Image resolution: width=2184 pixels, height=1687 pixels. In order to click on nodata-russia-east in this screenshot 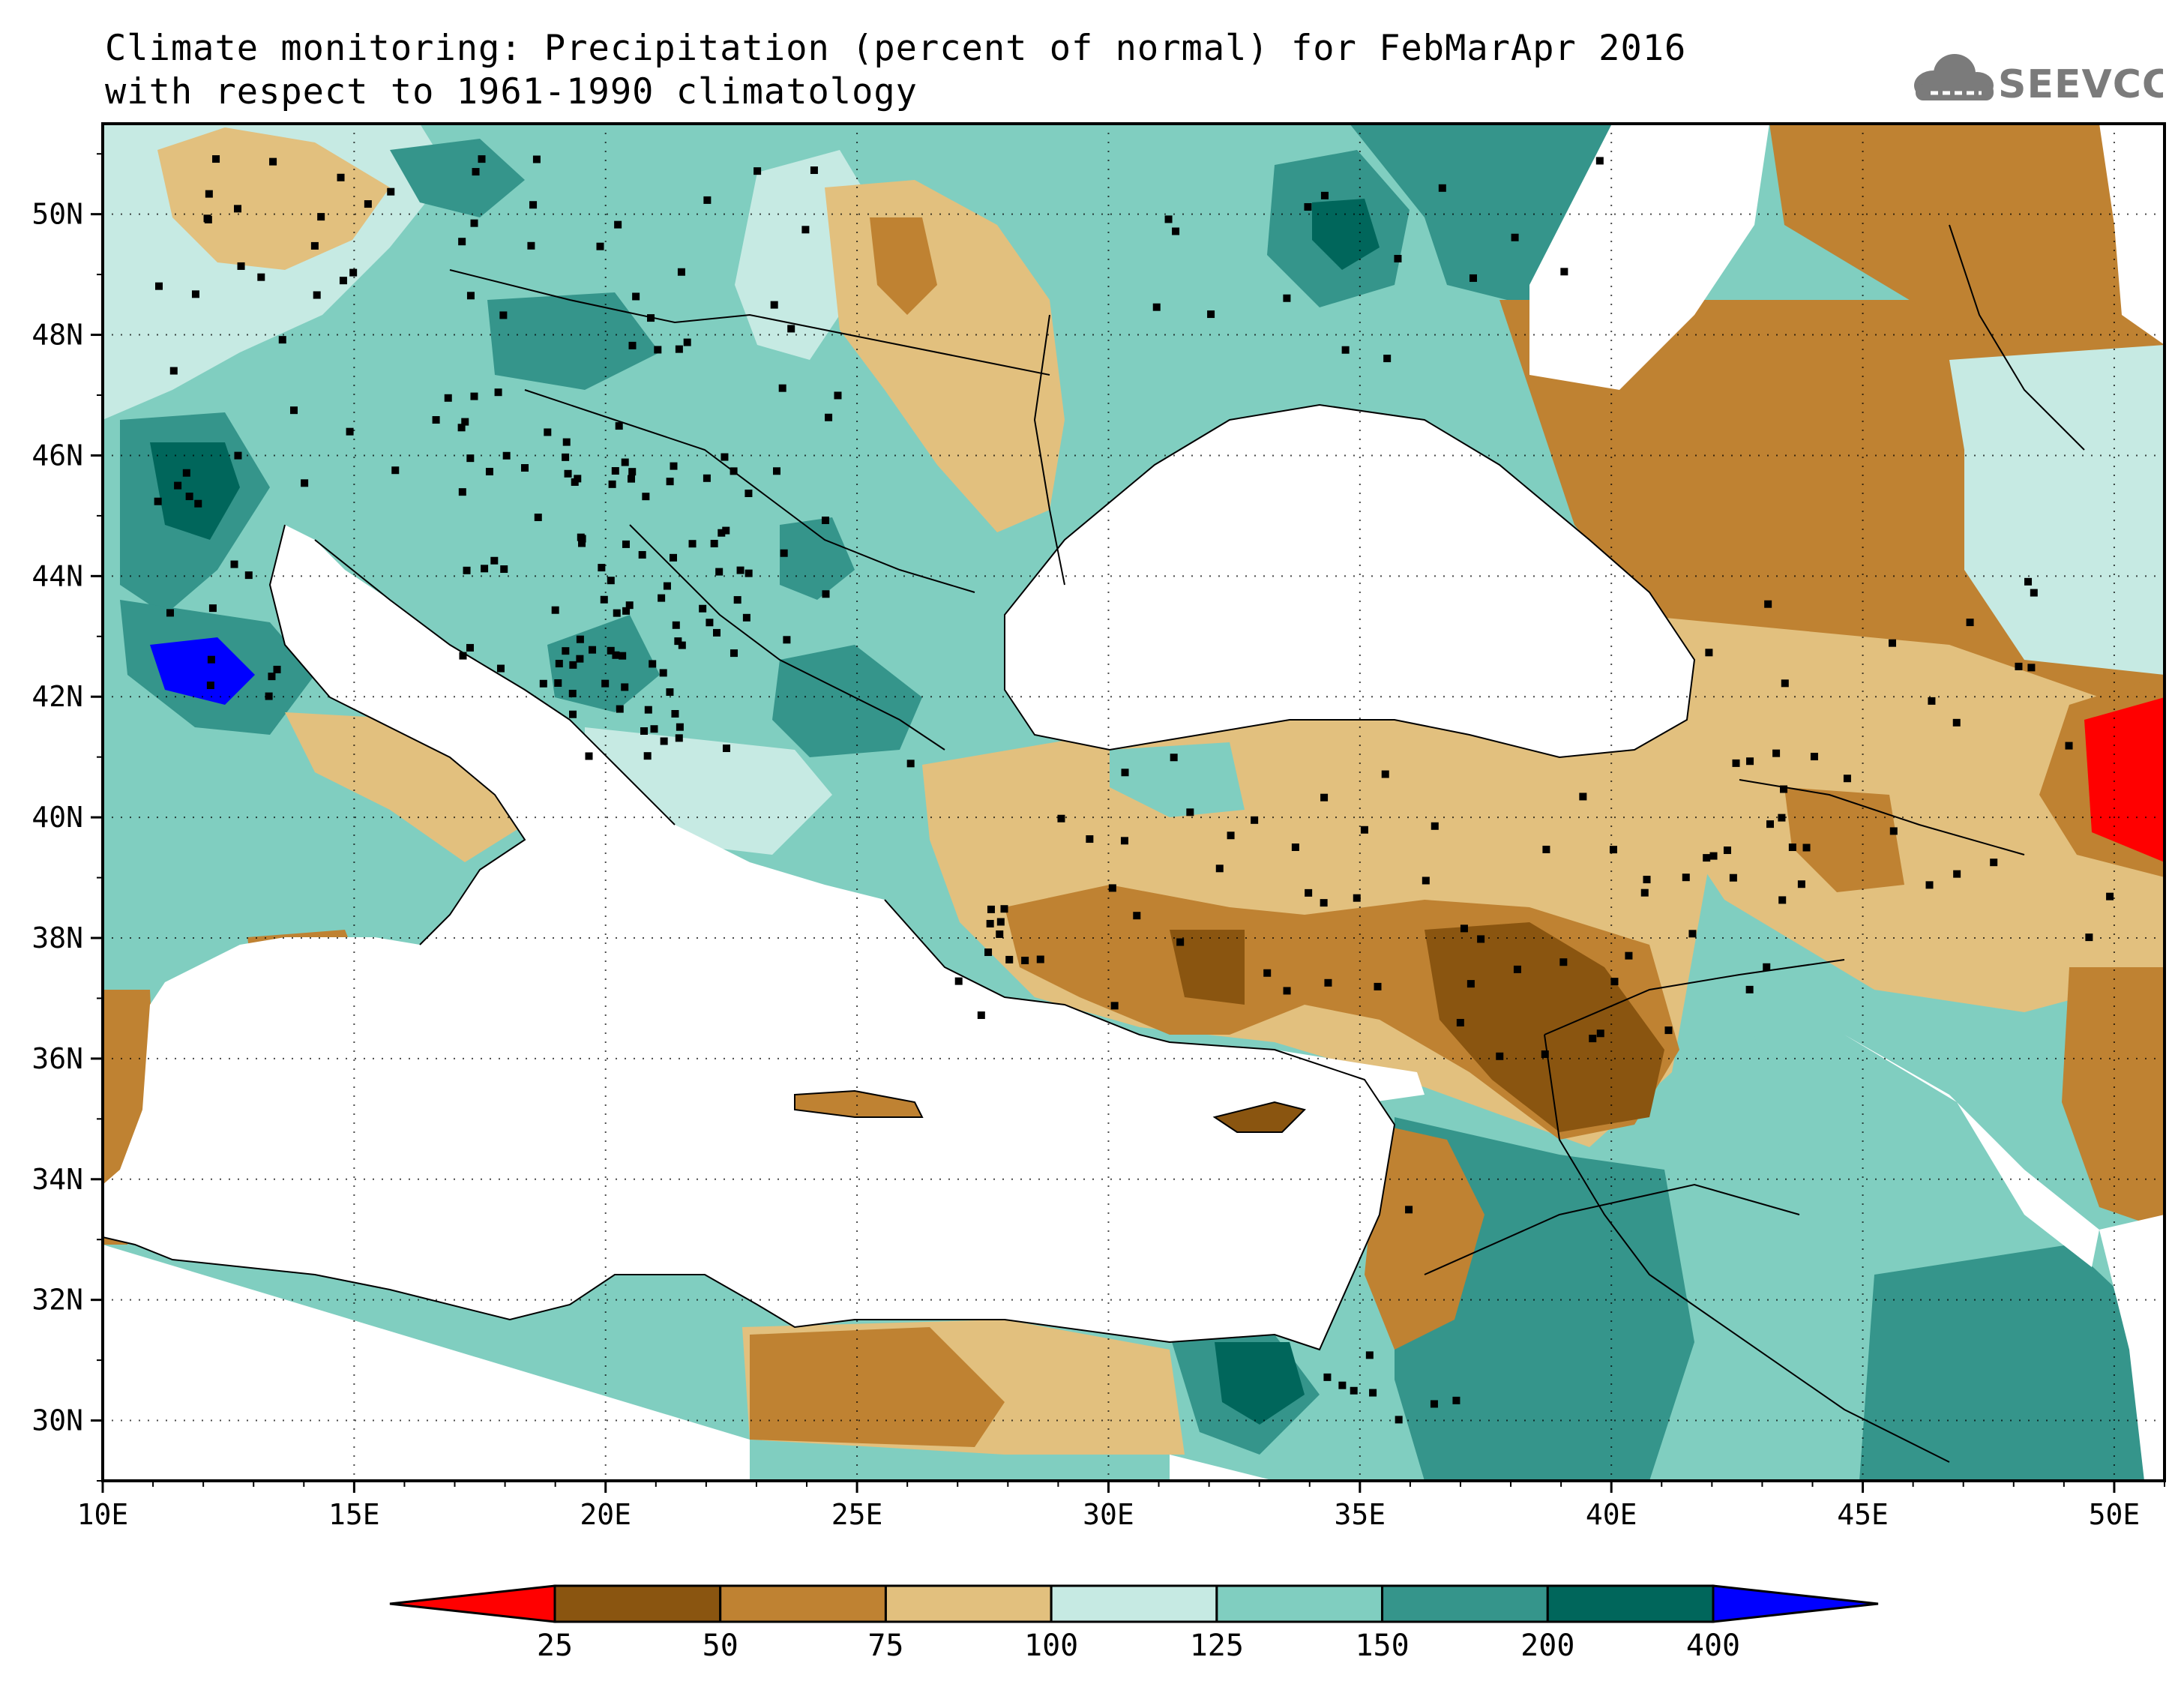, I will do `click(2132, 234)`.